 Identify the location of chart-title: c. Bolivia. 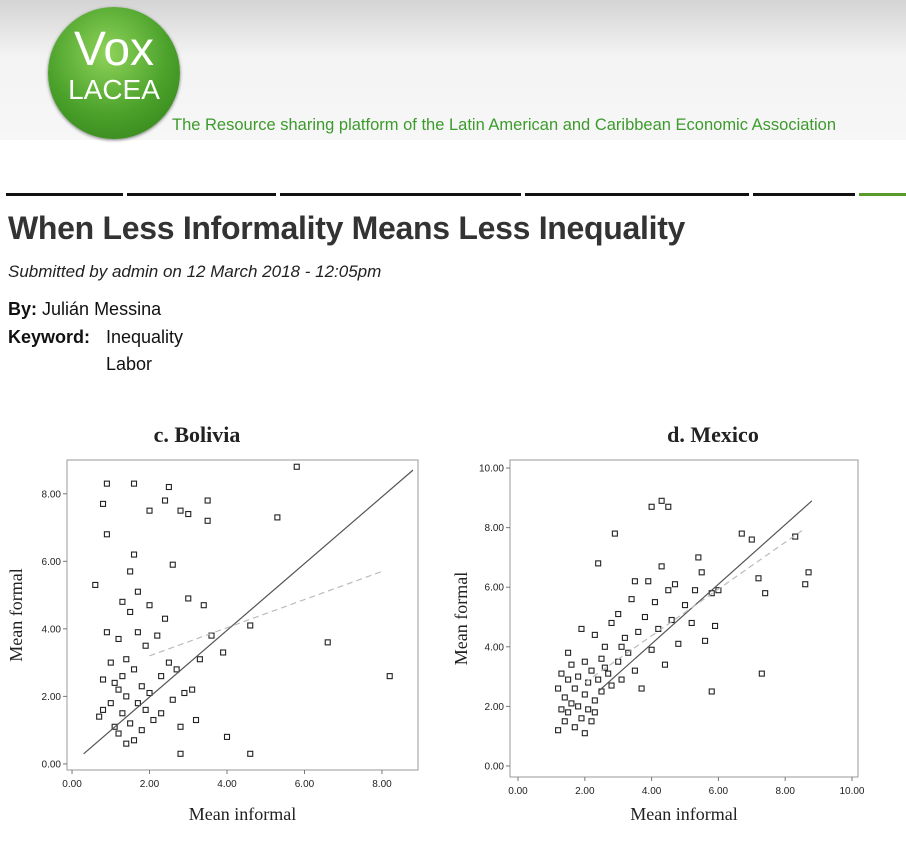
(197, 434).